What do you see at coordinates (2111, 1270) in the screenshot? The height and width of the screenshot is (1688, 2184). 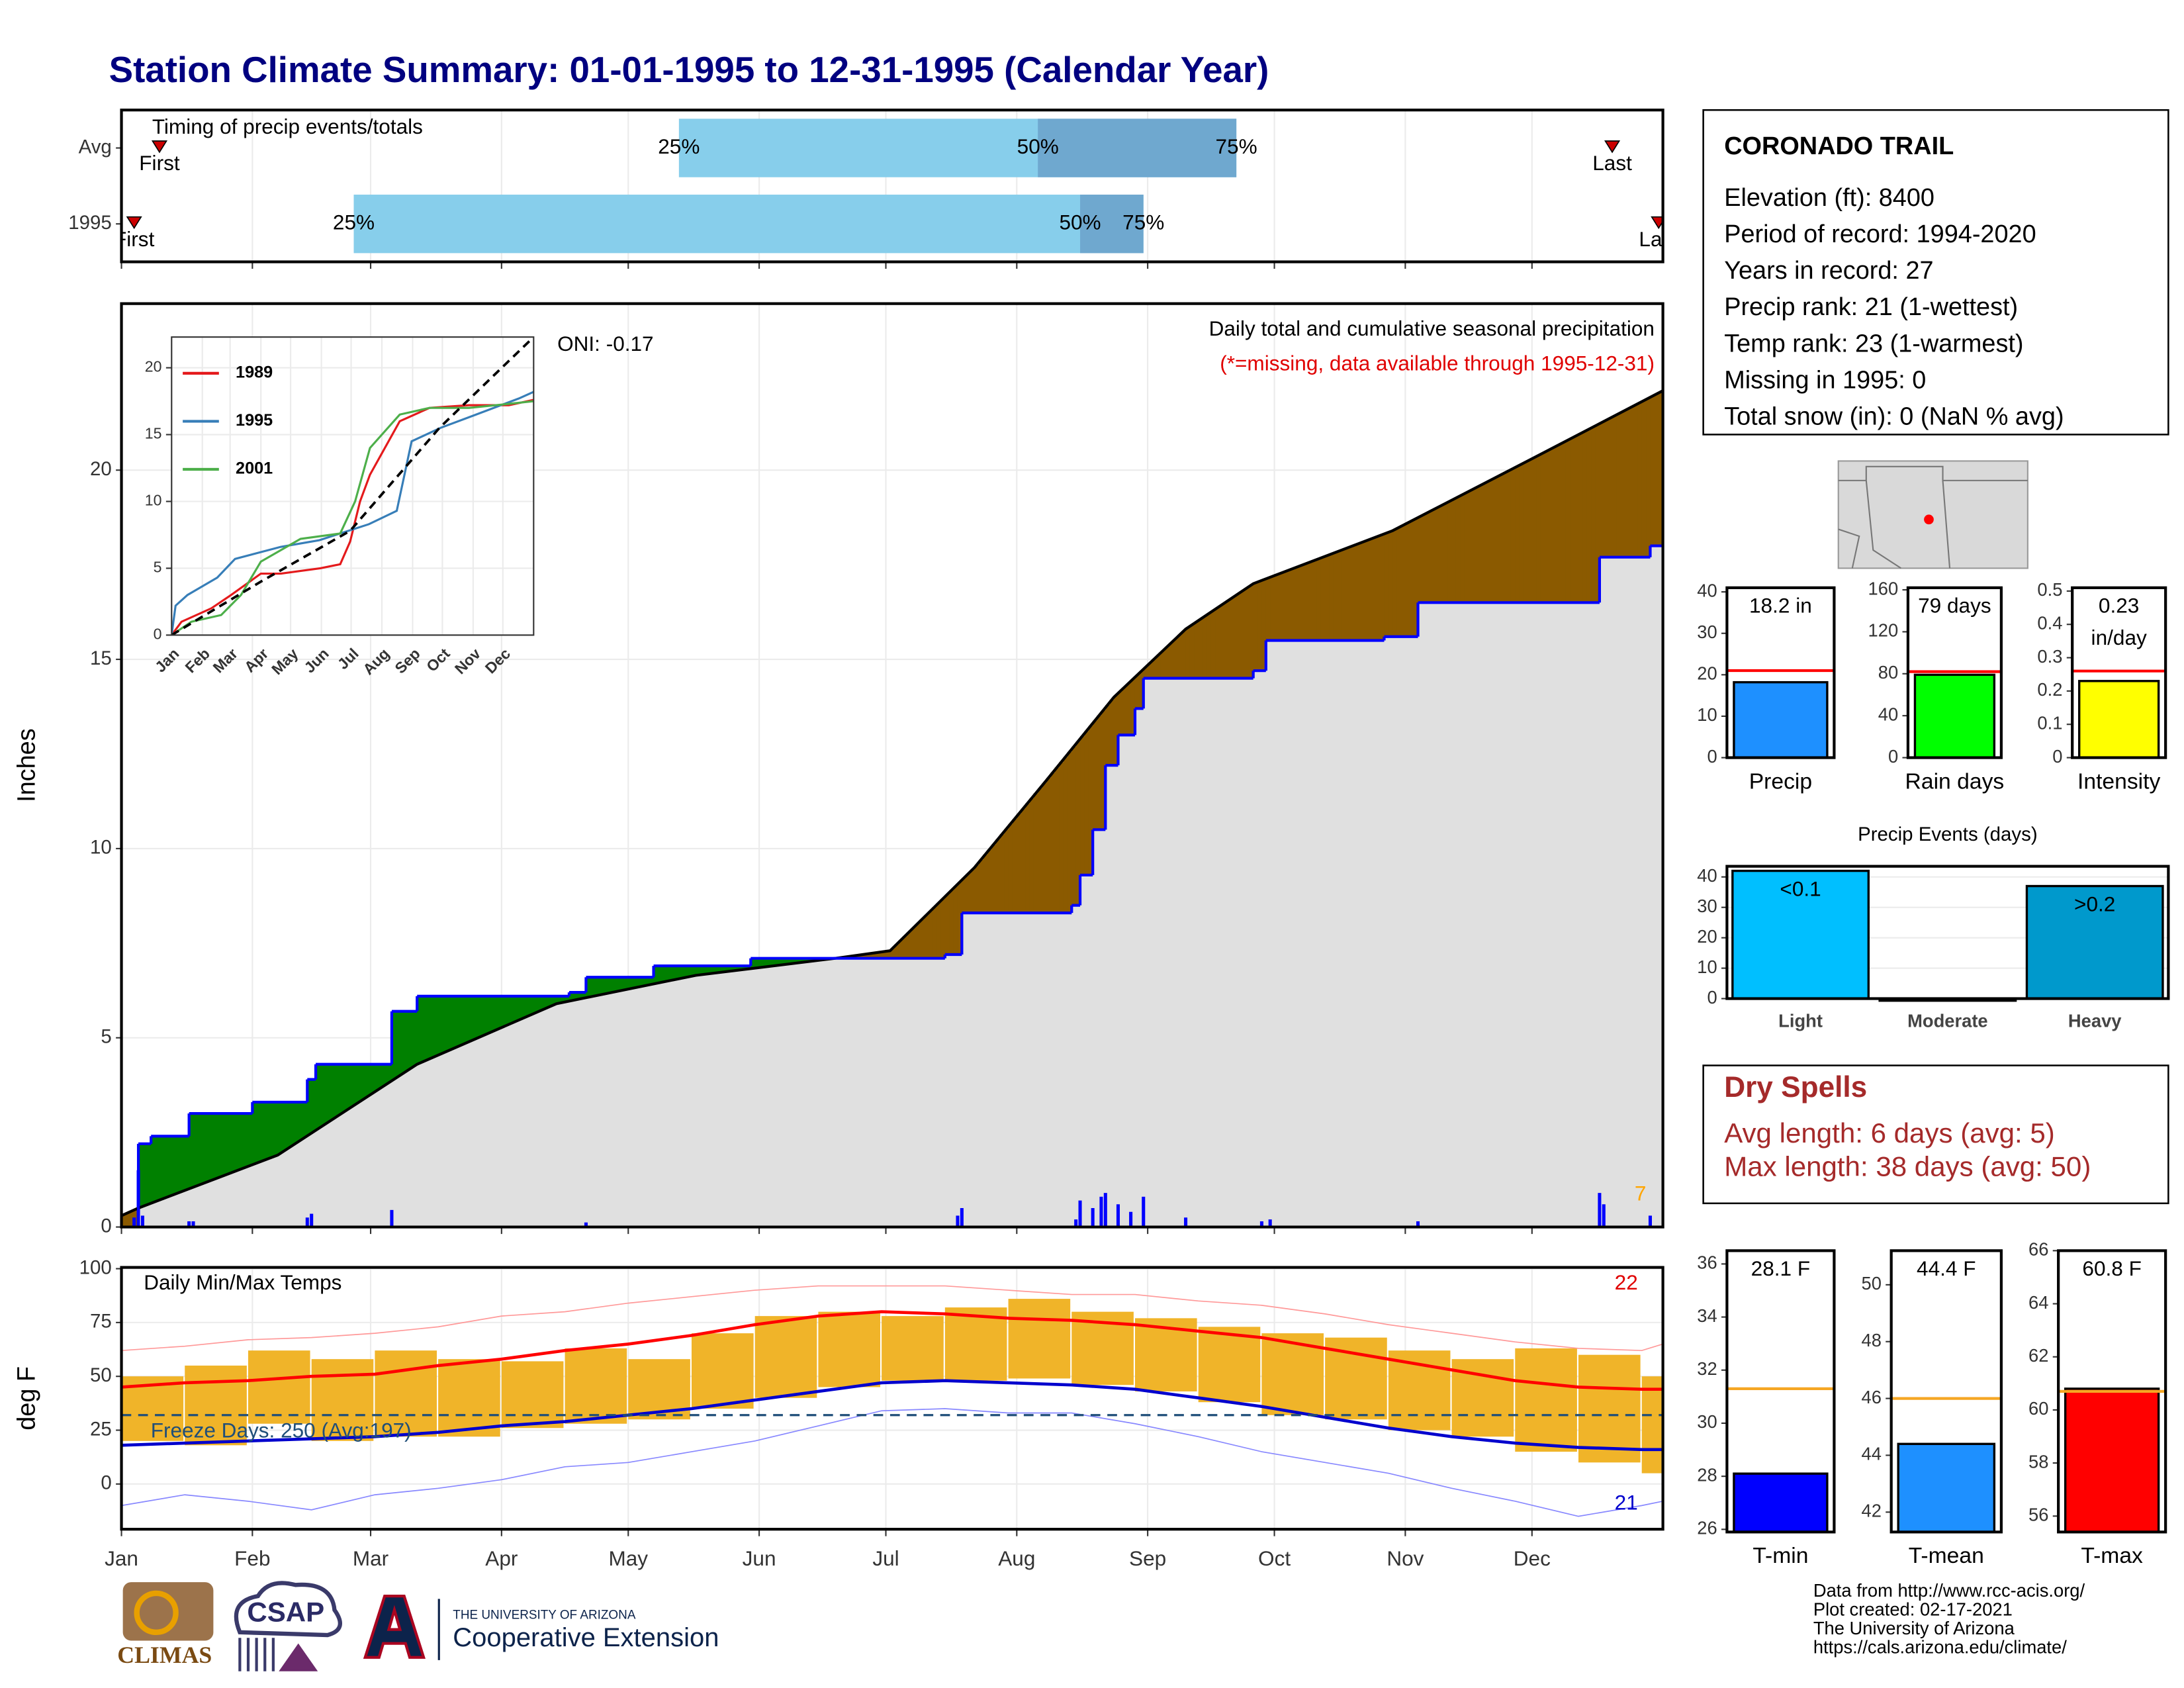 I see `value-label-box: 60.8 F` at bounding box center [2111, 1270].